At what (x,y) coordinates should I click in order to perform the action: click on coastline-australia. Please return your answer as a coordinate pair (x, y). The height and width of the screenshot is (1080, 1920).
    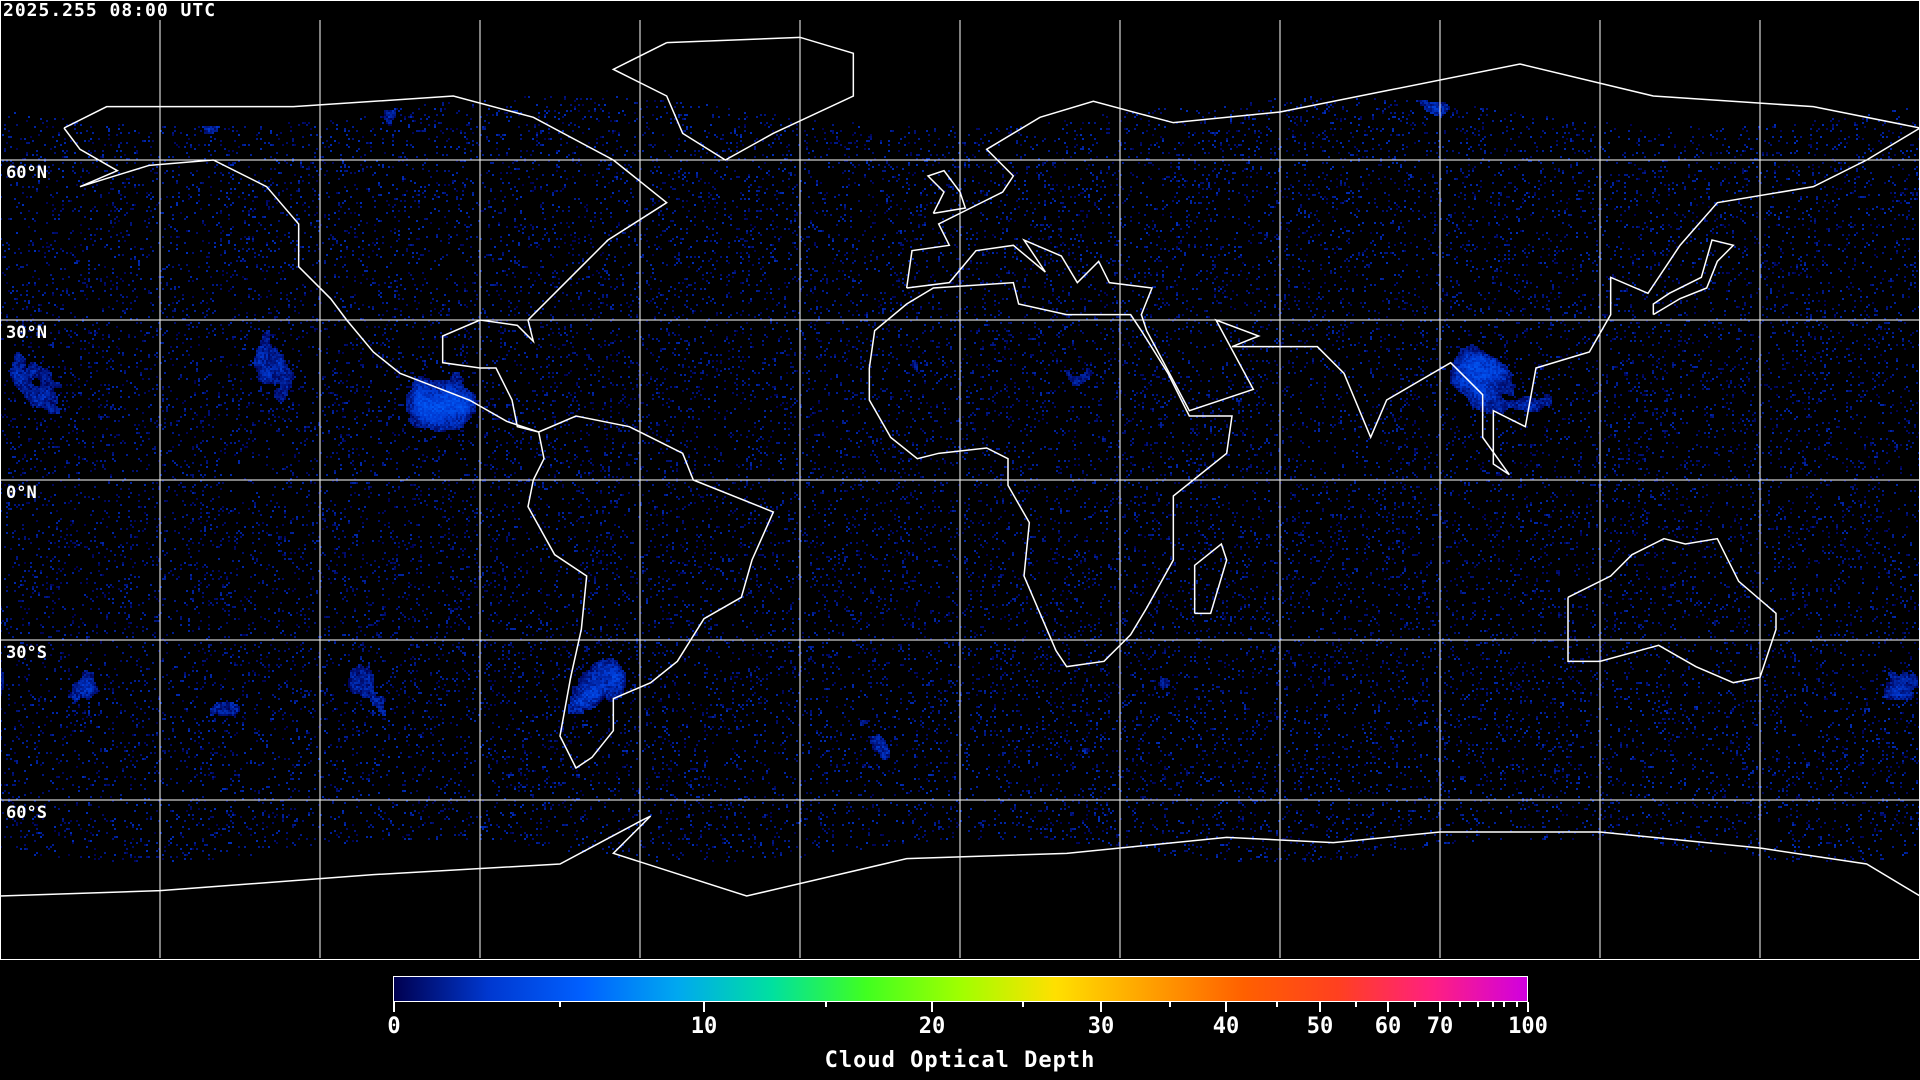
    Looking at the image, I should click on (1672, 610).